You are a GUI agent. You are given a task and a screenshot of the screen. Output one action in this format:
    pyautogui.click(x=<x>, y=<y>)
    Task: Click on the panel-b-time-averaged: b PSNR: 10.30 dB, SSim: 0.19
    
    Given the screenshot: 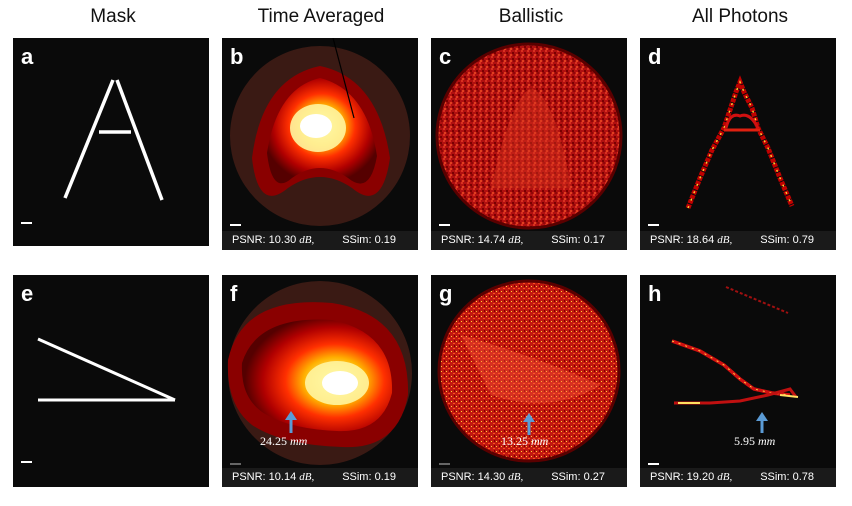 What is the action you would take?
    pyautogui.click(x=320, y=144)
    